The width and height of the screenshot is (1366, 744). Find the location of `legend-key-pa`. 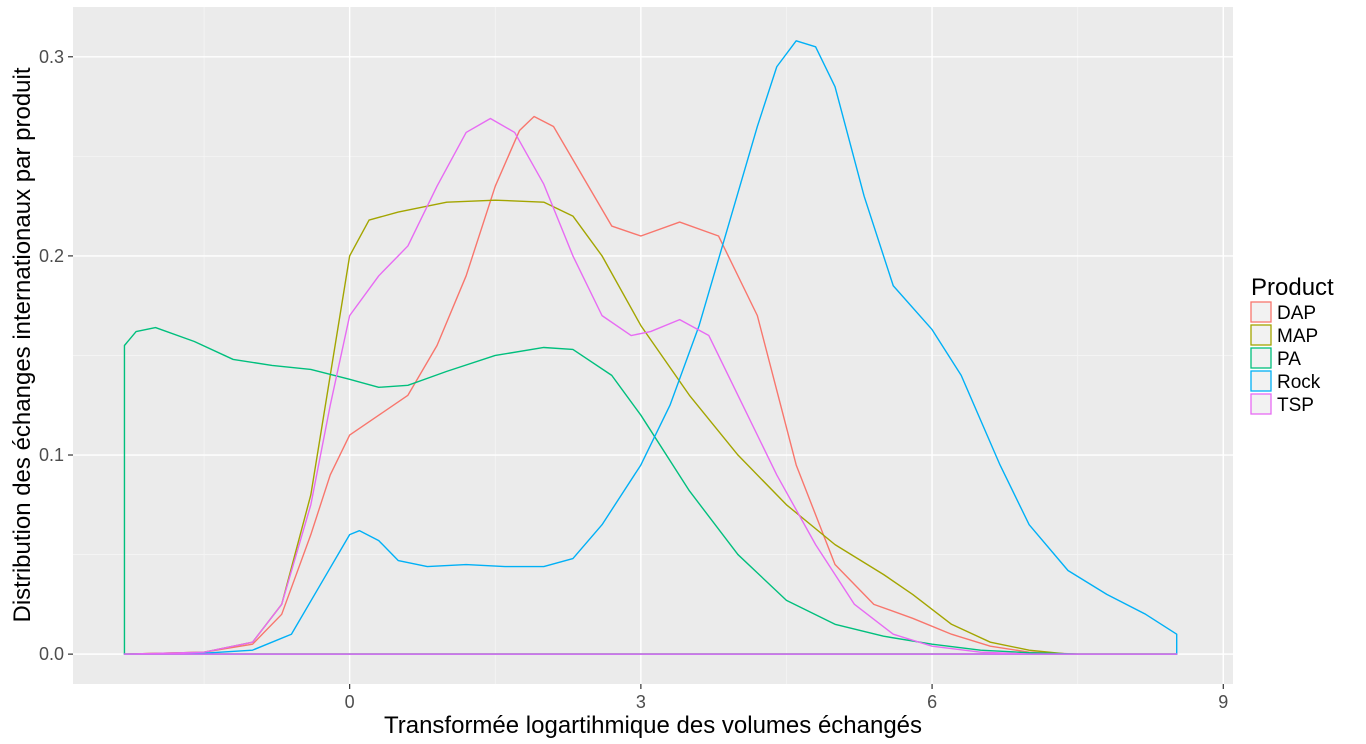

legend-key-pa is located at coordinates (1261, 358).